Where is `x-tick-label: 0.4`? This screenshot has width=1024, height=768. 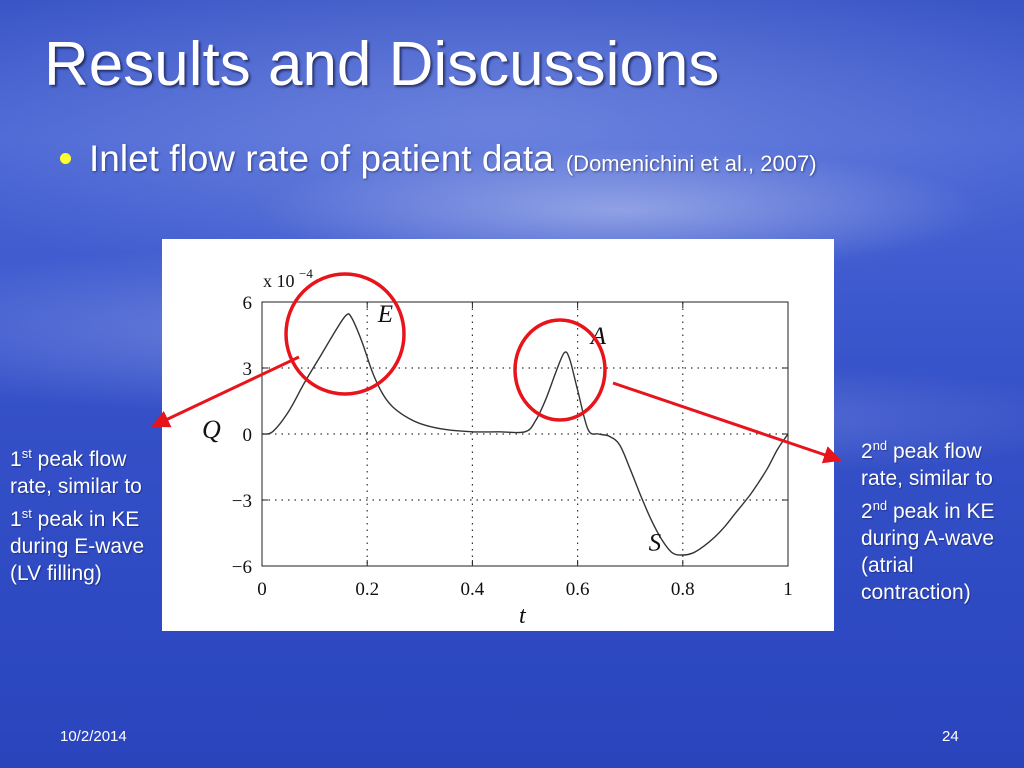
x-tick-label: 0.4 is located at coordinates (473, 589).